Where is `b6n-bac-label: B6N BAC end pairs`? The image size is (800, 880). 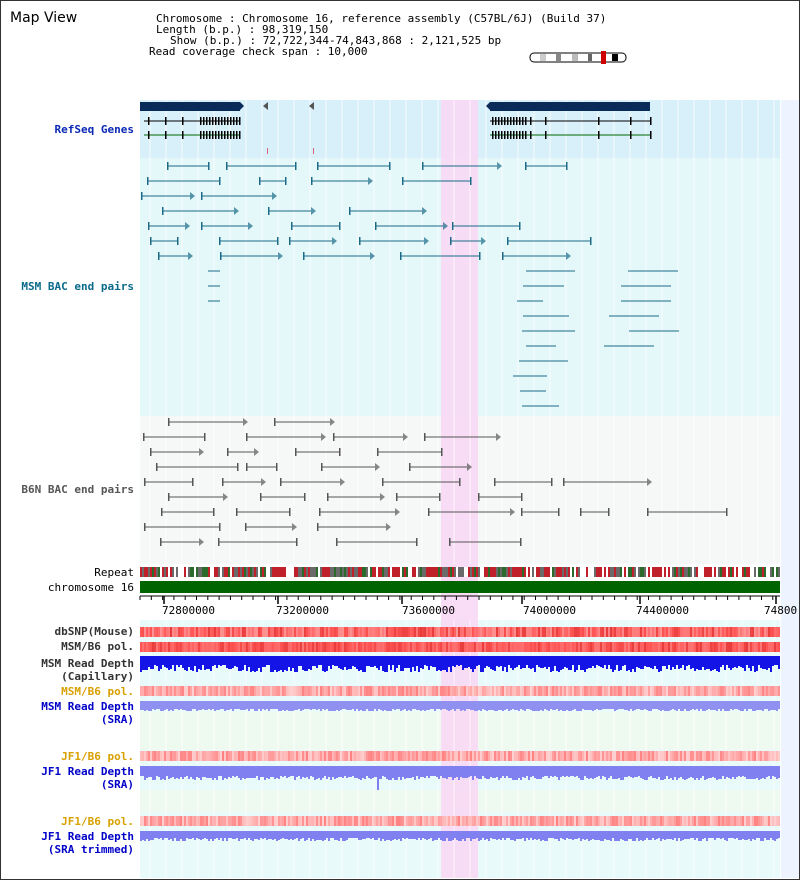 b6n-bac-label: B6N BAC end pairs is located at coordinates (77, 489).